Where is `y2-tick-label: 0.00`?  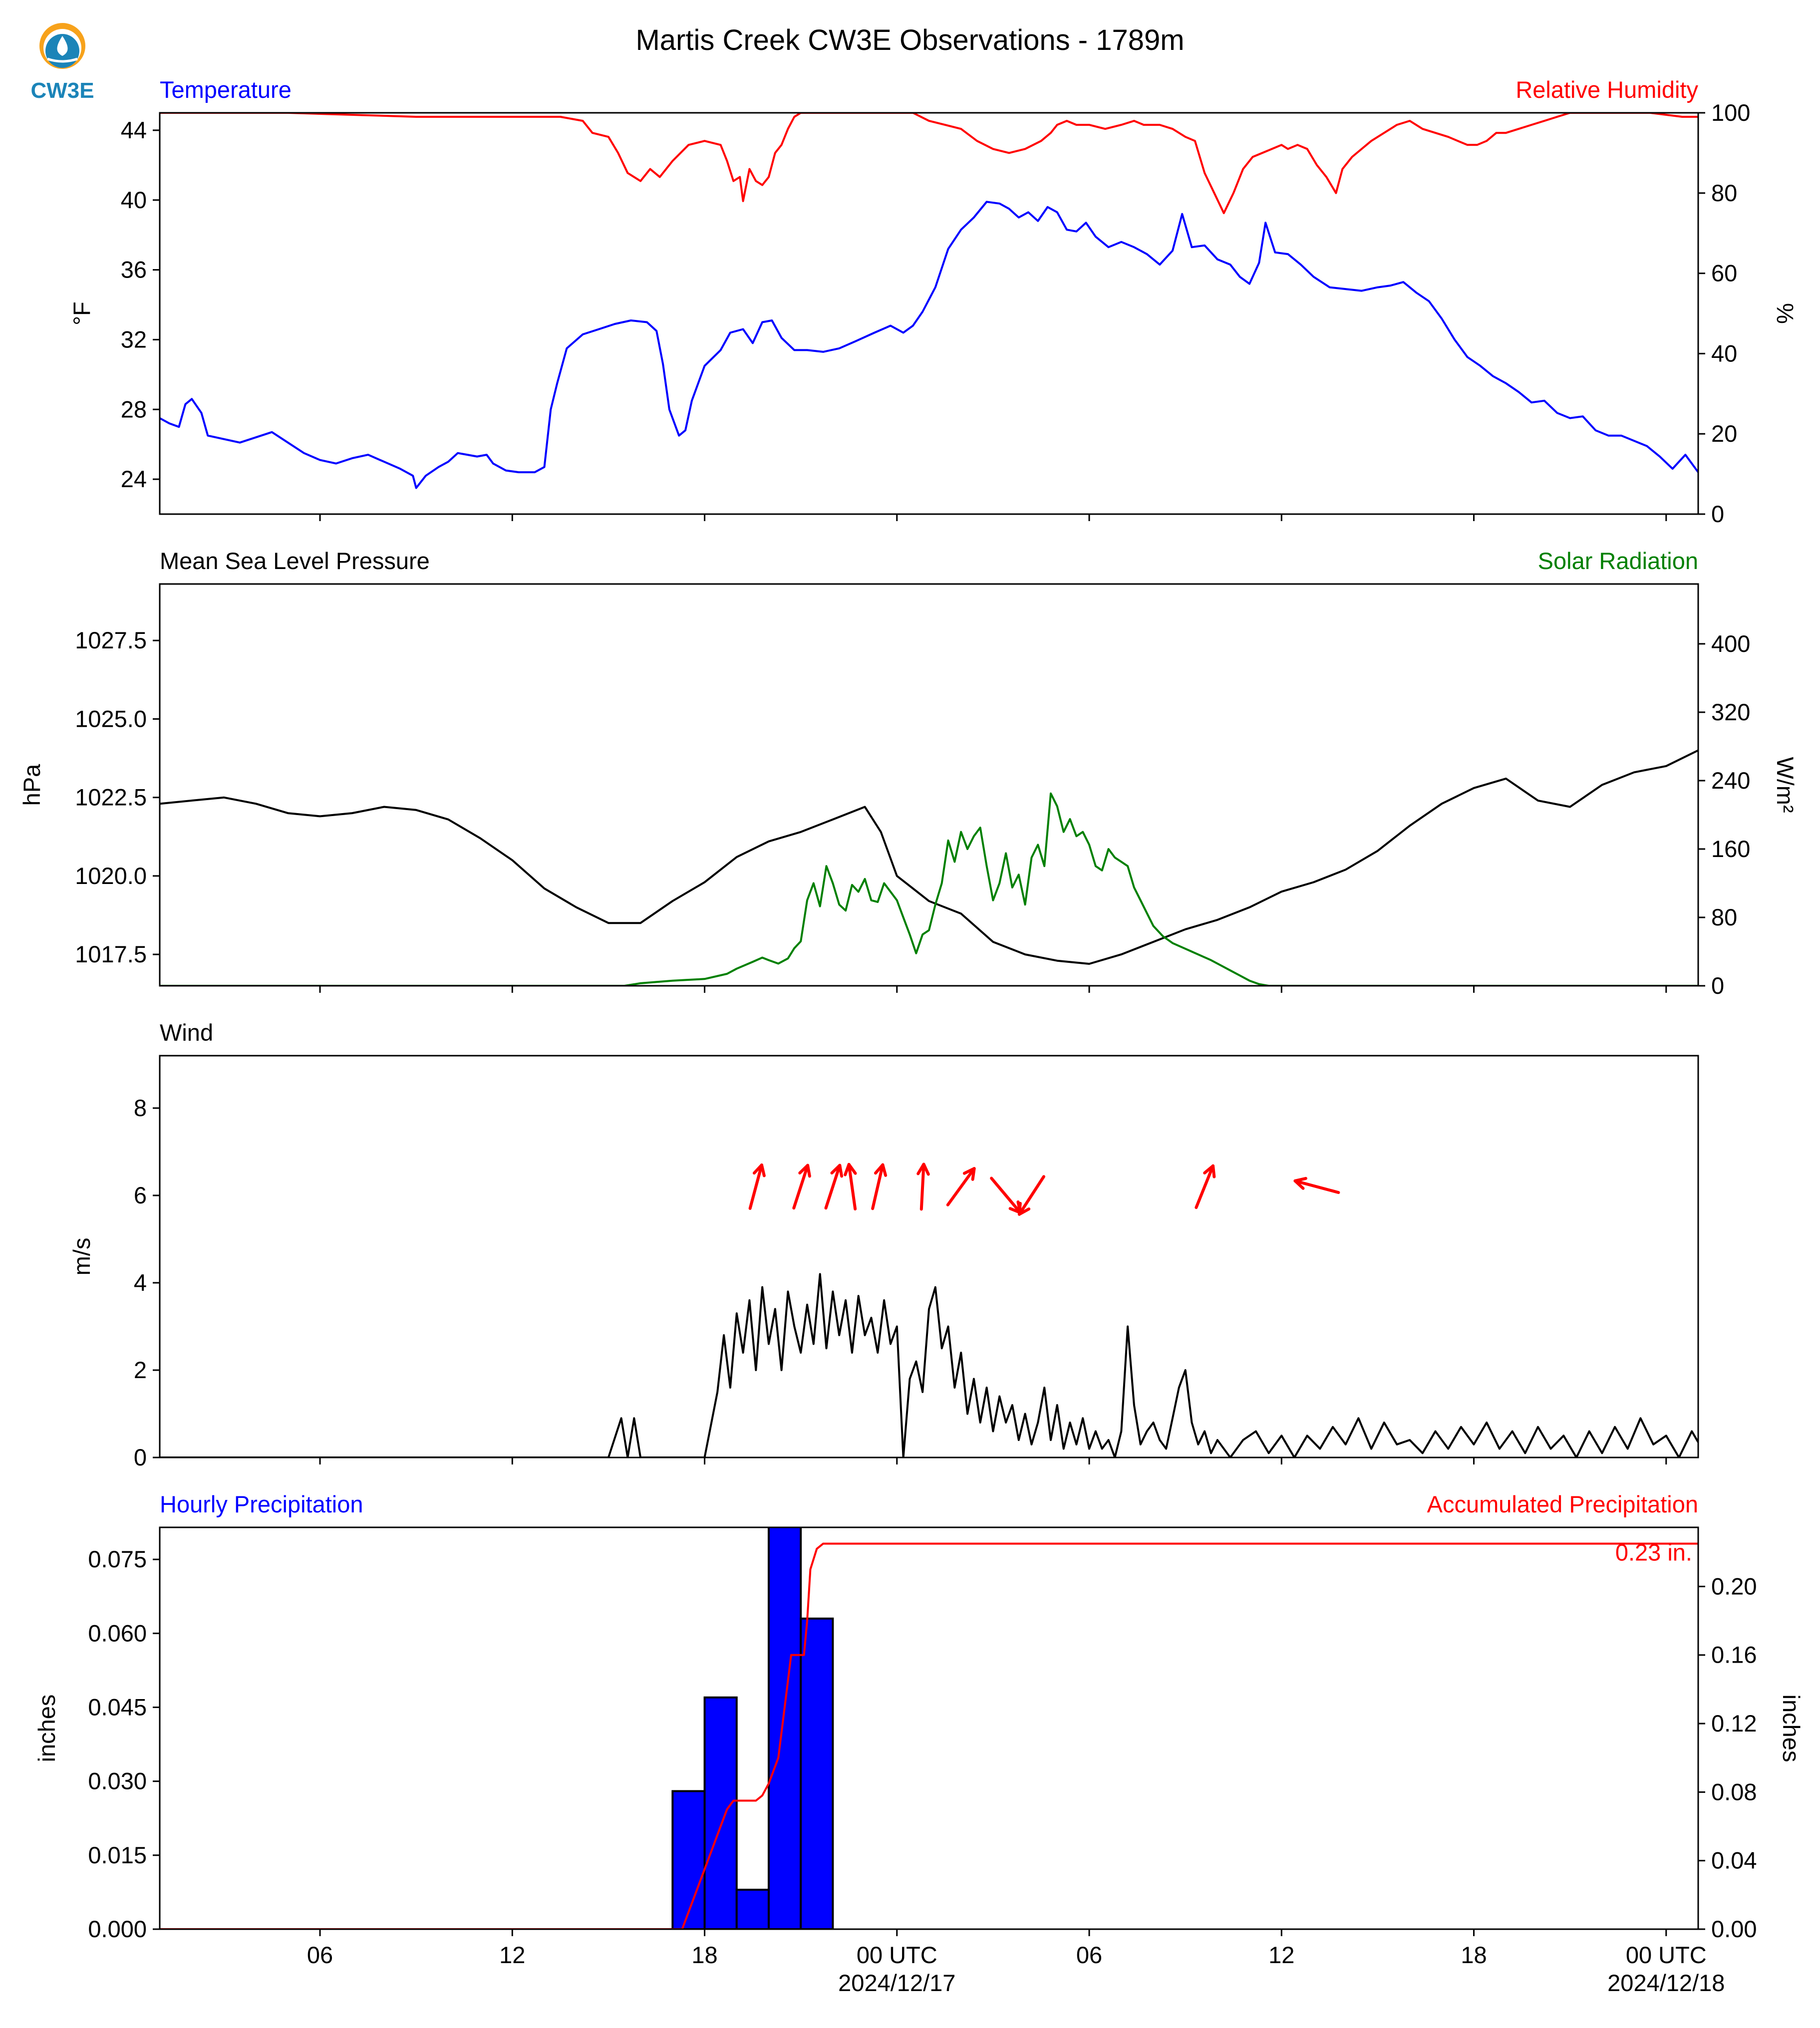 y2-tick-label: 0.00 is located at coordinates (1734, 1929).